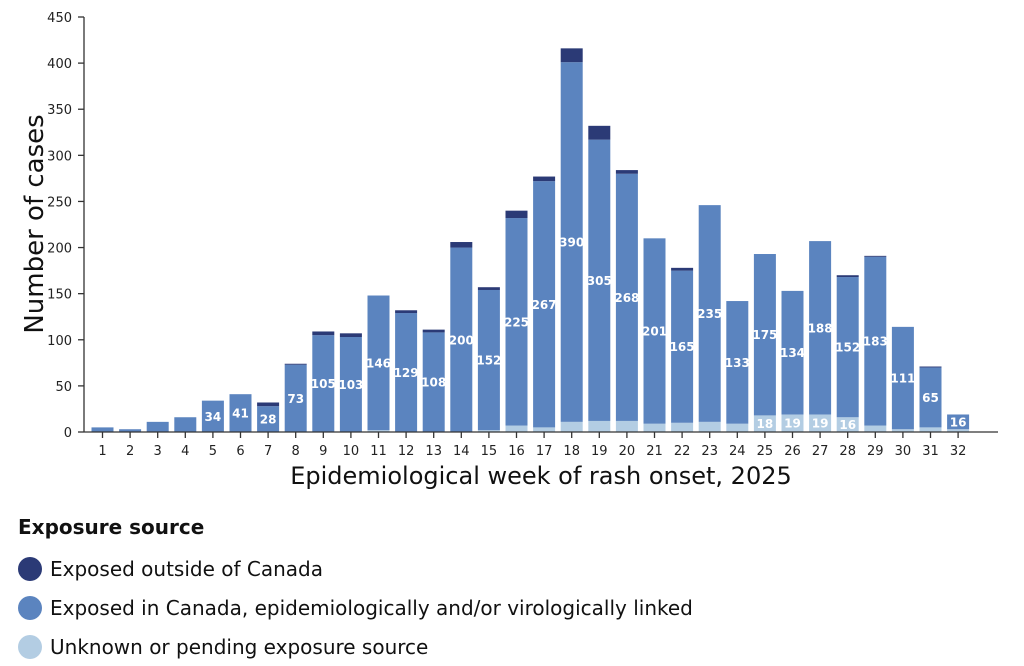 The width and height of the screenshot is (1024, 666). I want to click on bar-value-label: 200, so click(461, 340).